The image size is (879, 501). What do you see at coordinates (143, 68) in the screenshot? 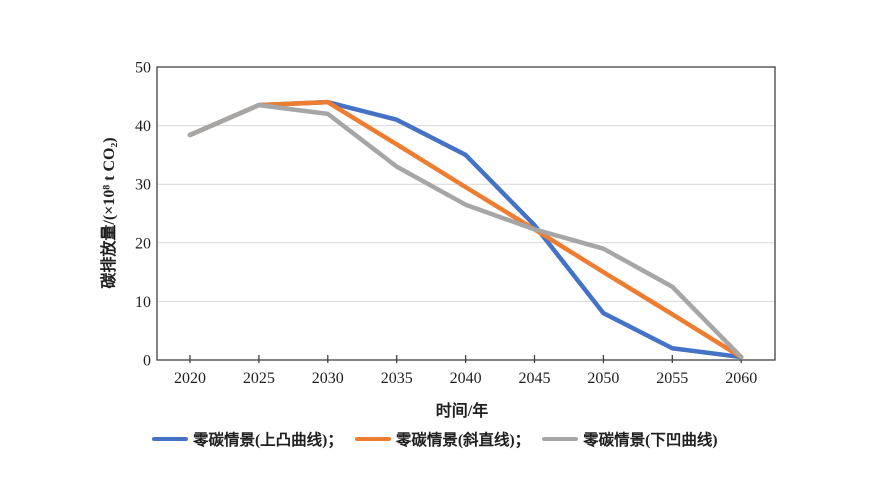
I see `y-tick-label-50: 50` at bounding box center [143, 68].